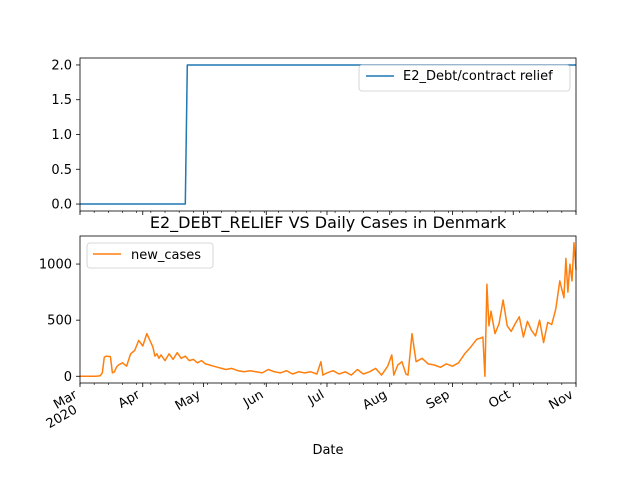 Image resolution: width=640 pixels, height=480 pixels. I want to click on top-ytick-label: 1.5, so click(61, 100).